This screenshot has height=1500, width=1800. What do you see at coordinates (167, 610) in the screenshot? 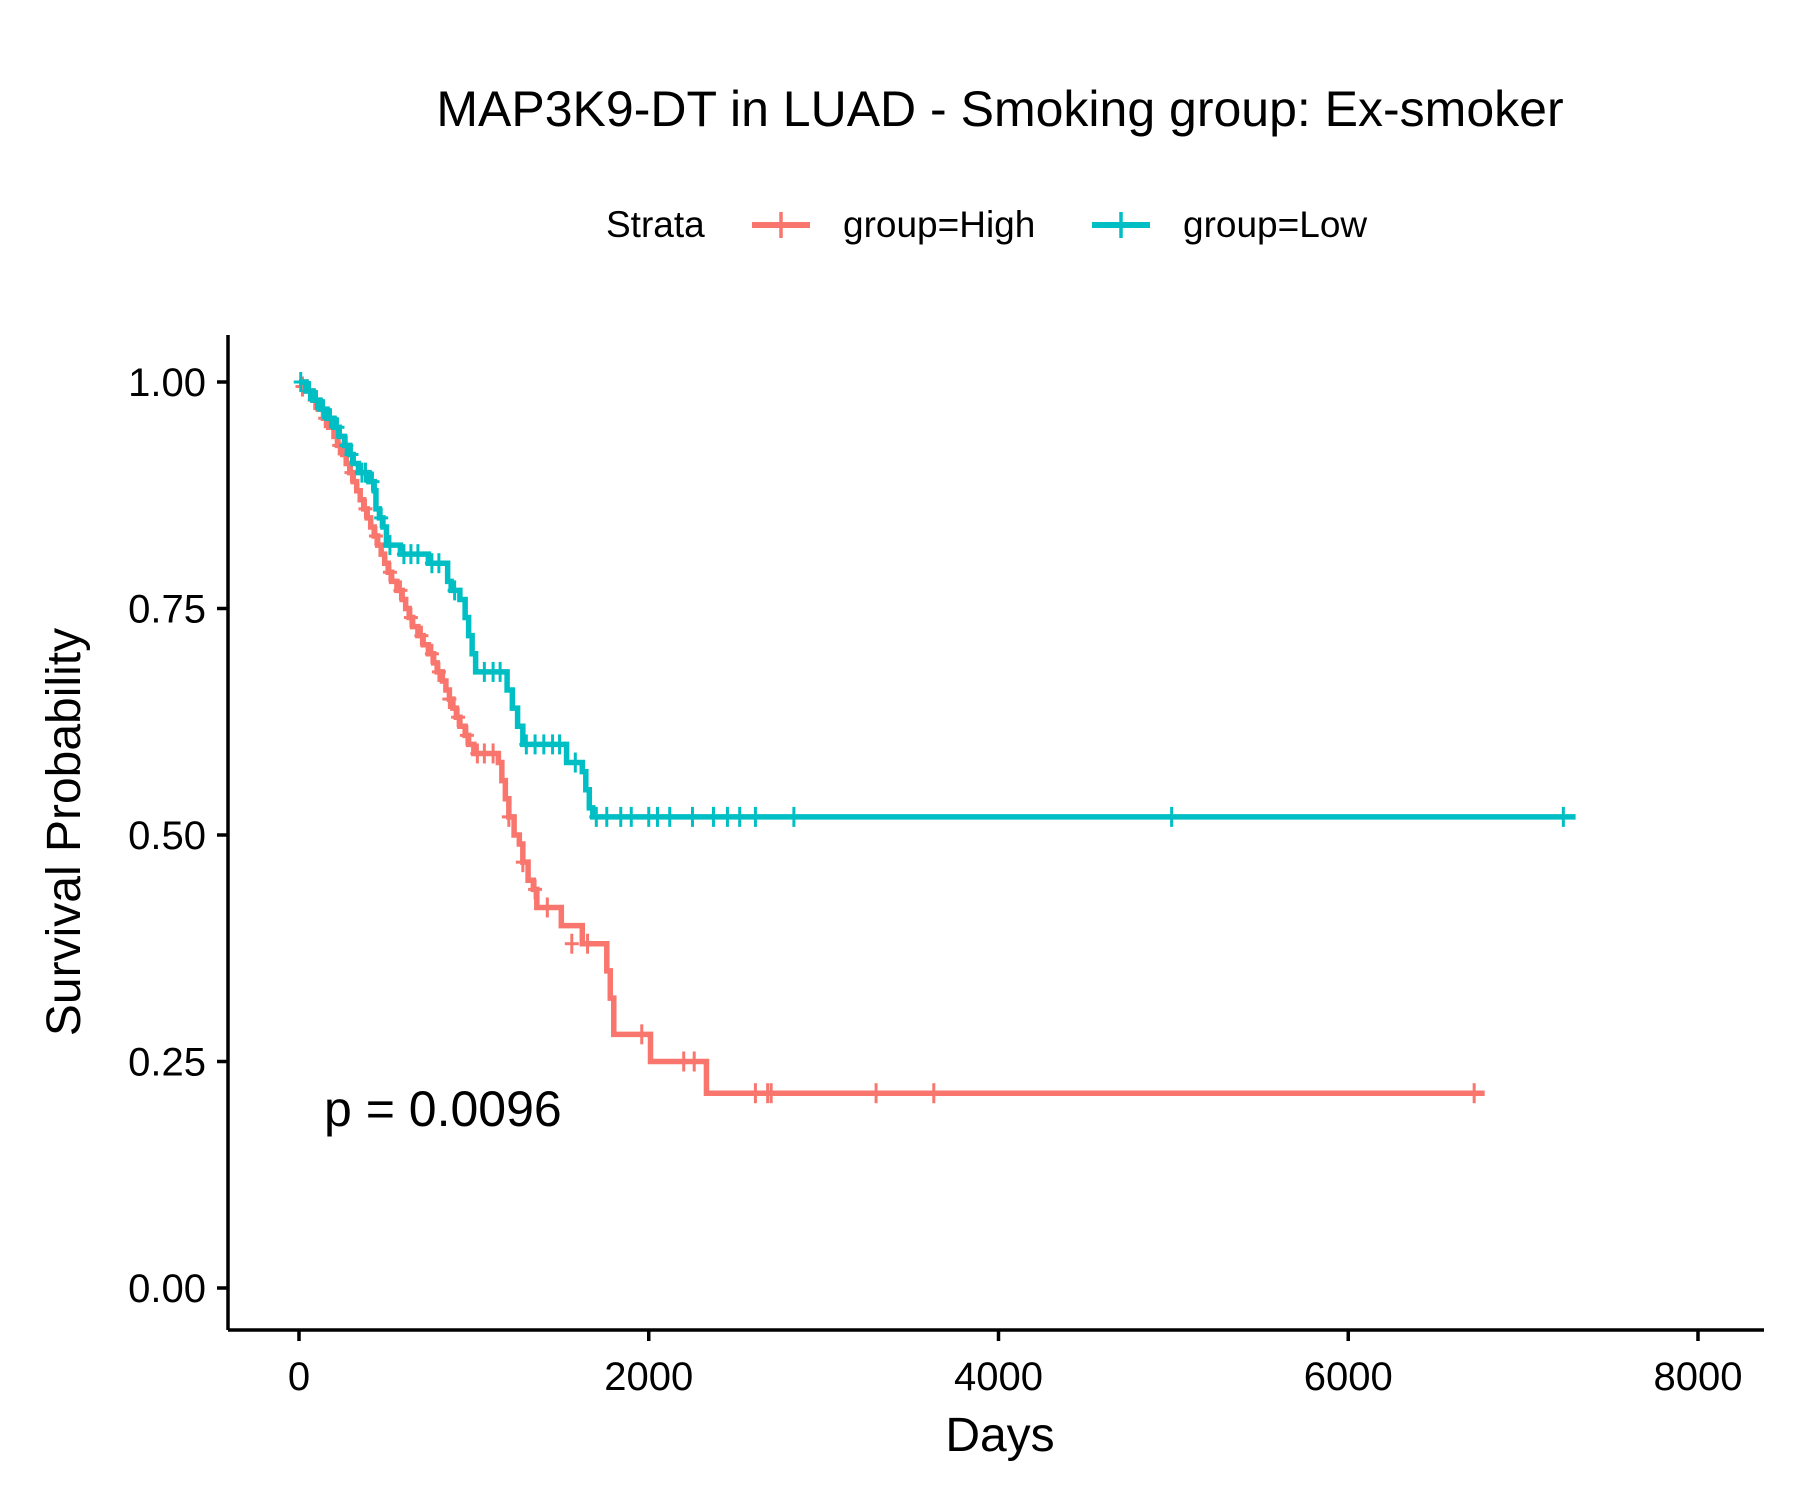
I see `y-tick-label: 0.75` at bounding box center [167, 610].